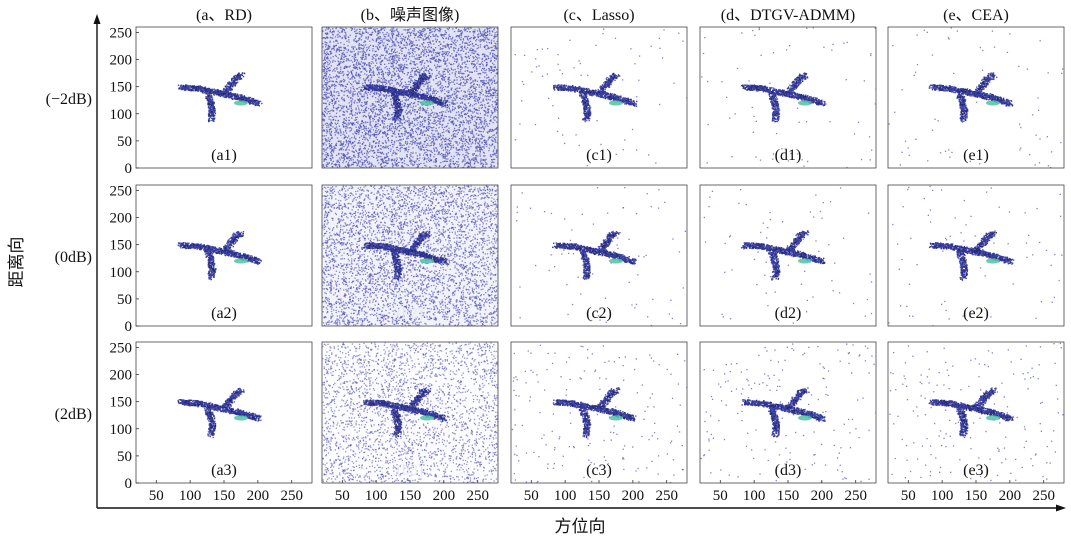  Describe the element at coordinates (410, 155) in the screenshot. I see `panel-label: (b1)` at that location.